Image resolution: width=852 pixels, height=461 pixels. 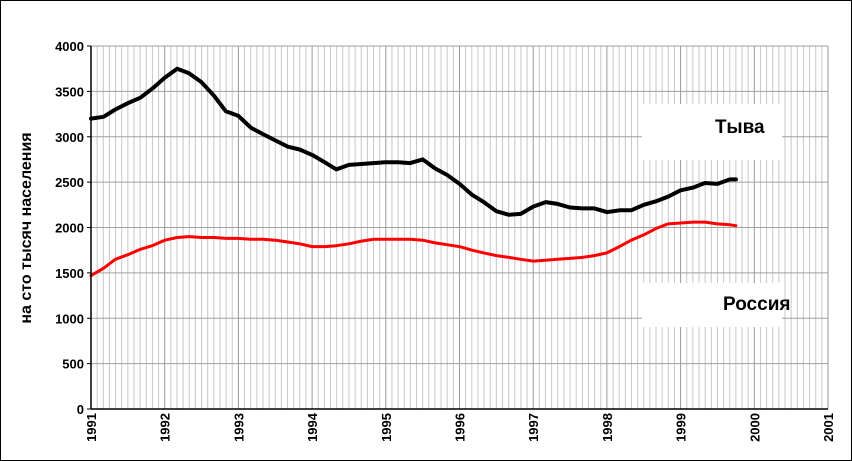 I want to click on x-tick-label: 1993, so click(x=238, y=427).